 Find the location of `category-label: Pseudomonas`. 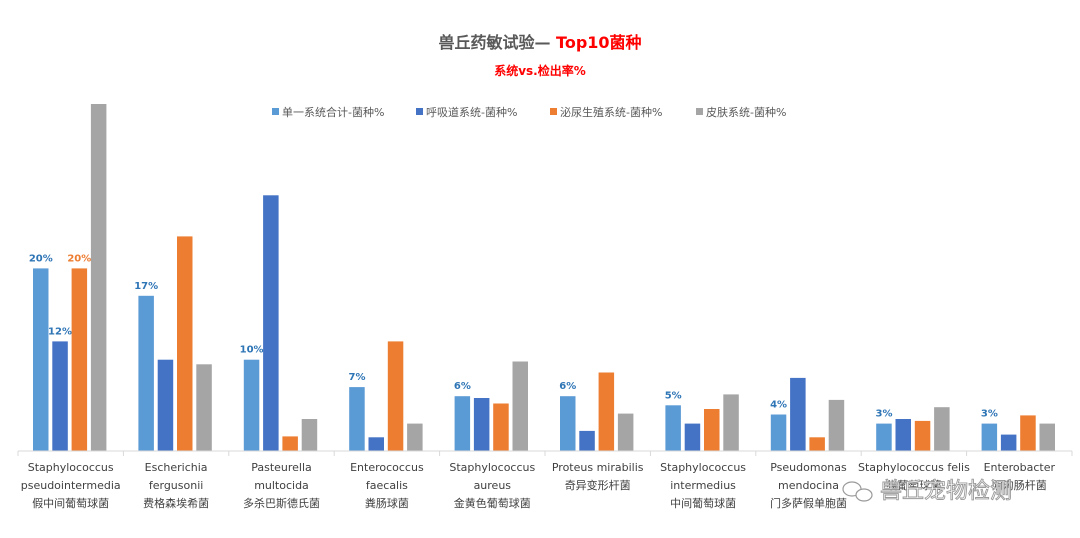

category-label: Pseudomonas is located at coordinates (808, 467).